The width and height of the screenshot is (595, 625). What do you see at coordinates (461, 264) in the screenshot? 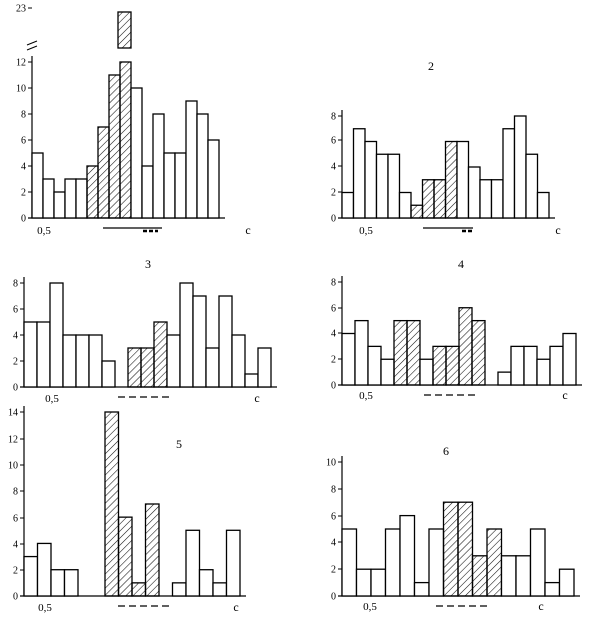
I see `panel-label: 4` at bounding box center [461, 264].